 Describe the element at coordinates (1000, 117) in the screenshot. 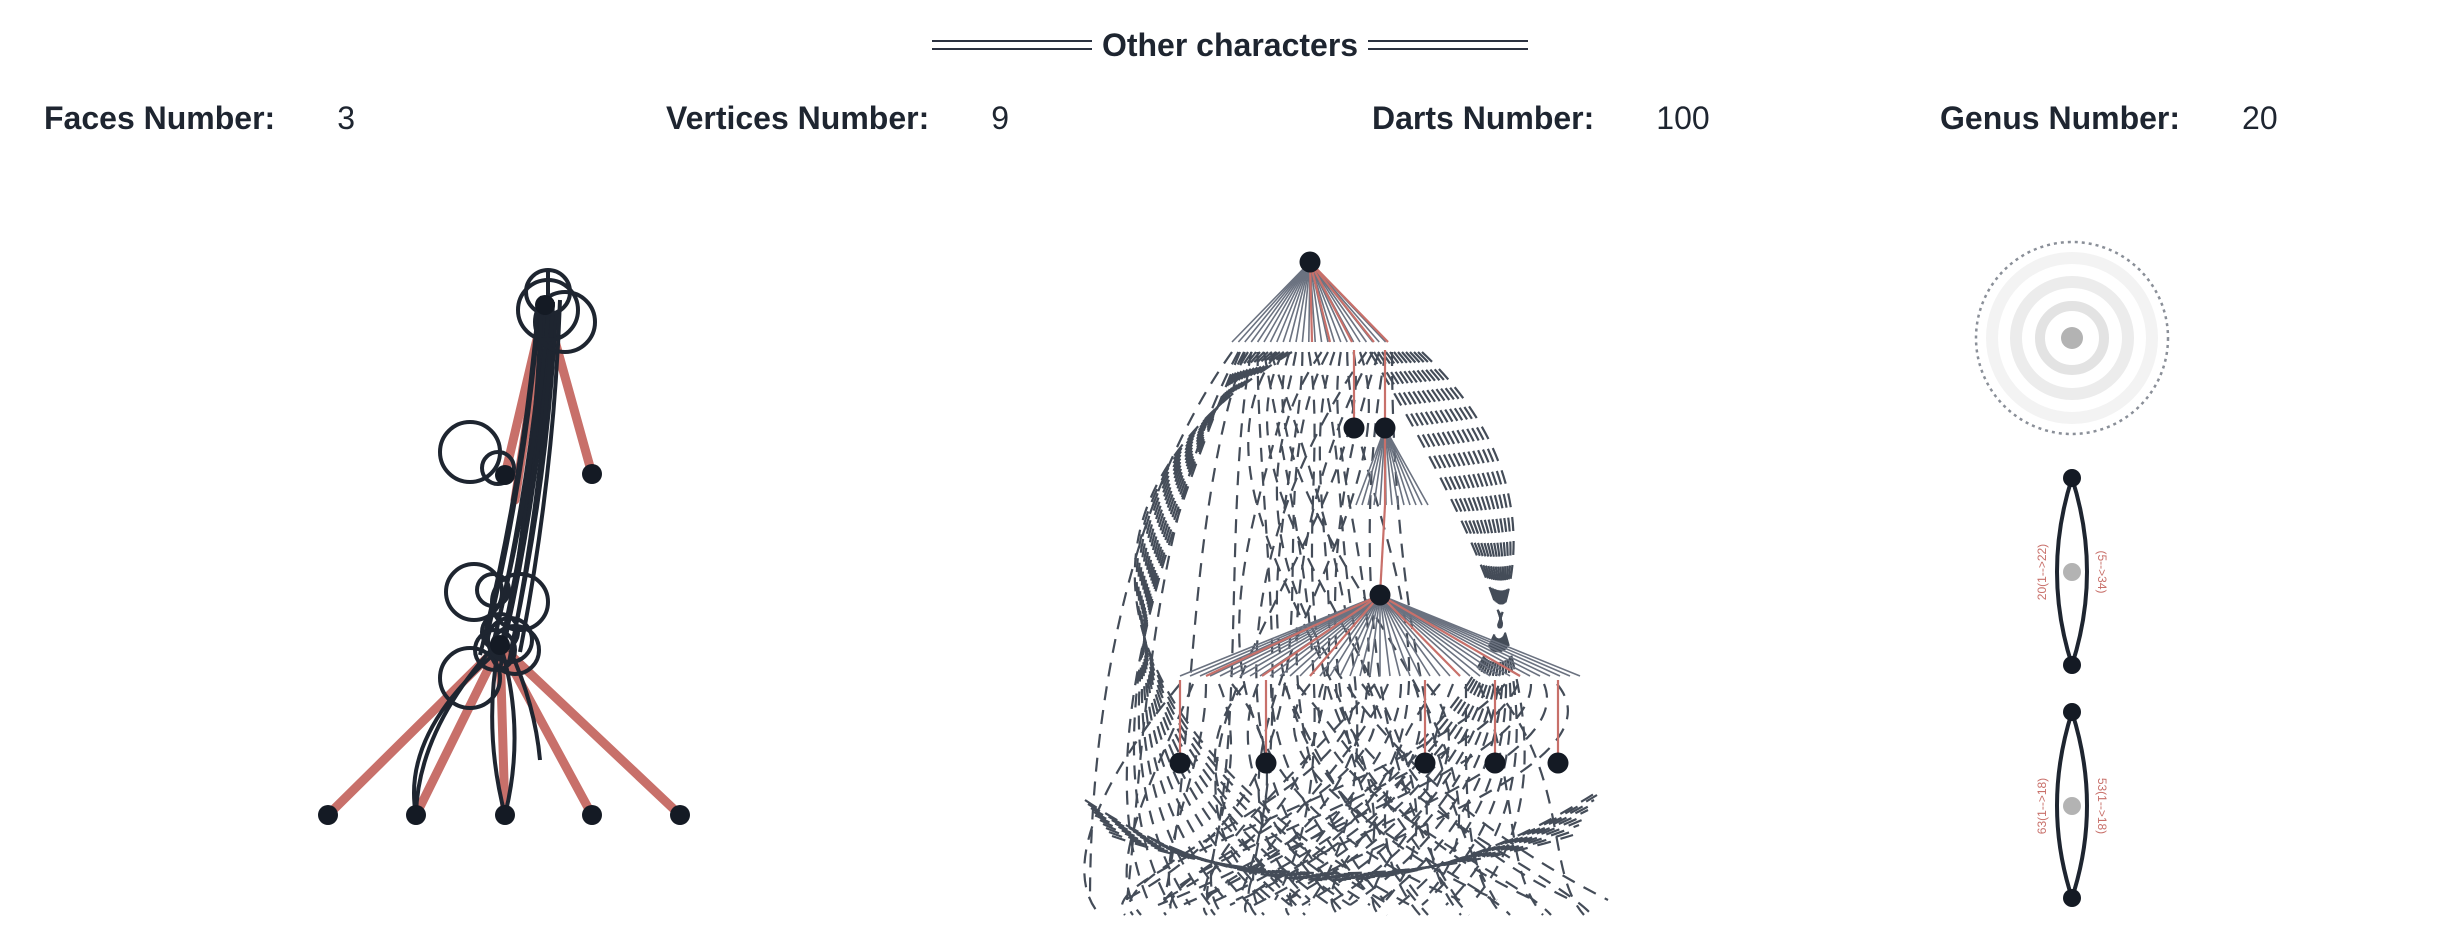

I see `vertices-number-value: 9` at that location.